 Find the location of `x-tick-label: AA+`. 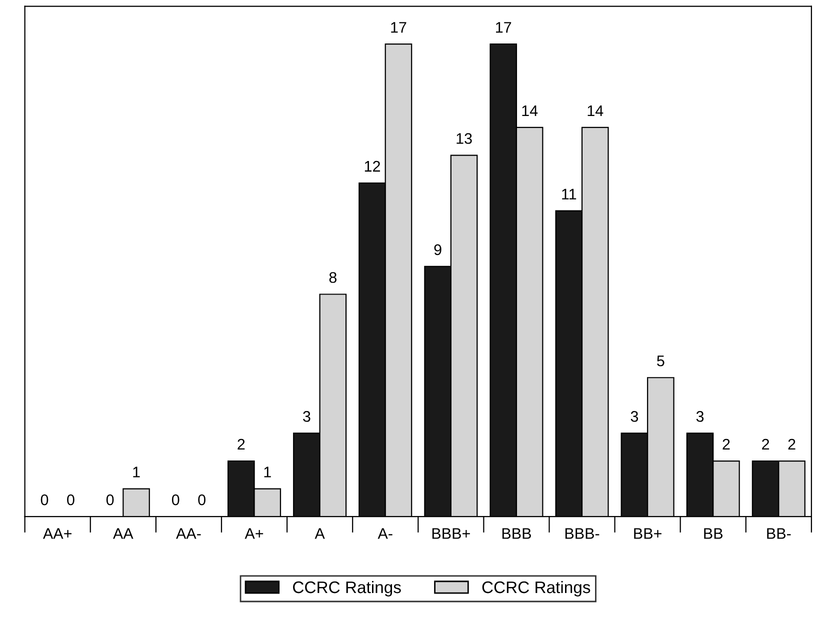

x-tick-label: AA+ is located at coordinates (57, 533).